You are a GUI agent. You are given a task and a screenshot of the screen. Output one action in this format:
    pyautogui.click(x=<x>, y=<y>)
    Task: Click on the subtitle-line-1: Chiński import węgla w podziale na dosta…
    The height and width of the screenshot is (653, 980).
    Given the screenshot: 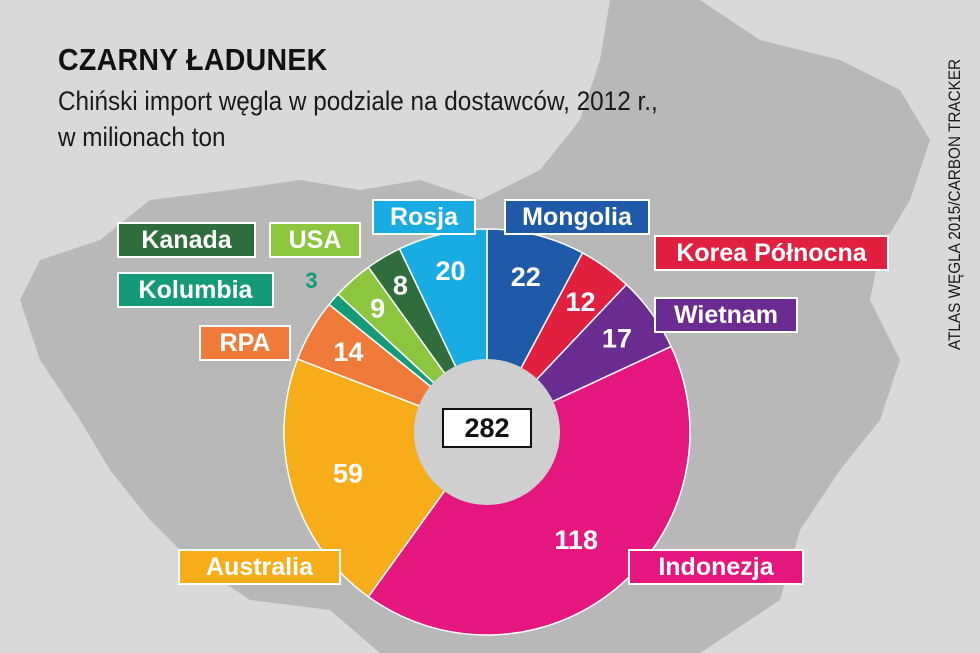 What is the action you would take?
    pyautogui.click(x=358, y=101)
    